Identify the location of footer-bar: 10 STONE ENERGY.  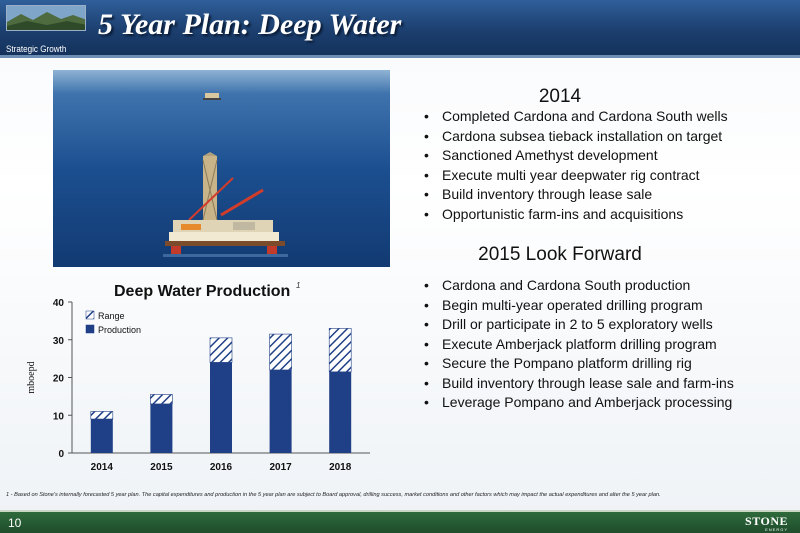
(400, 521).